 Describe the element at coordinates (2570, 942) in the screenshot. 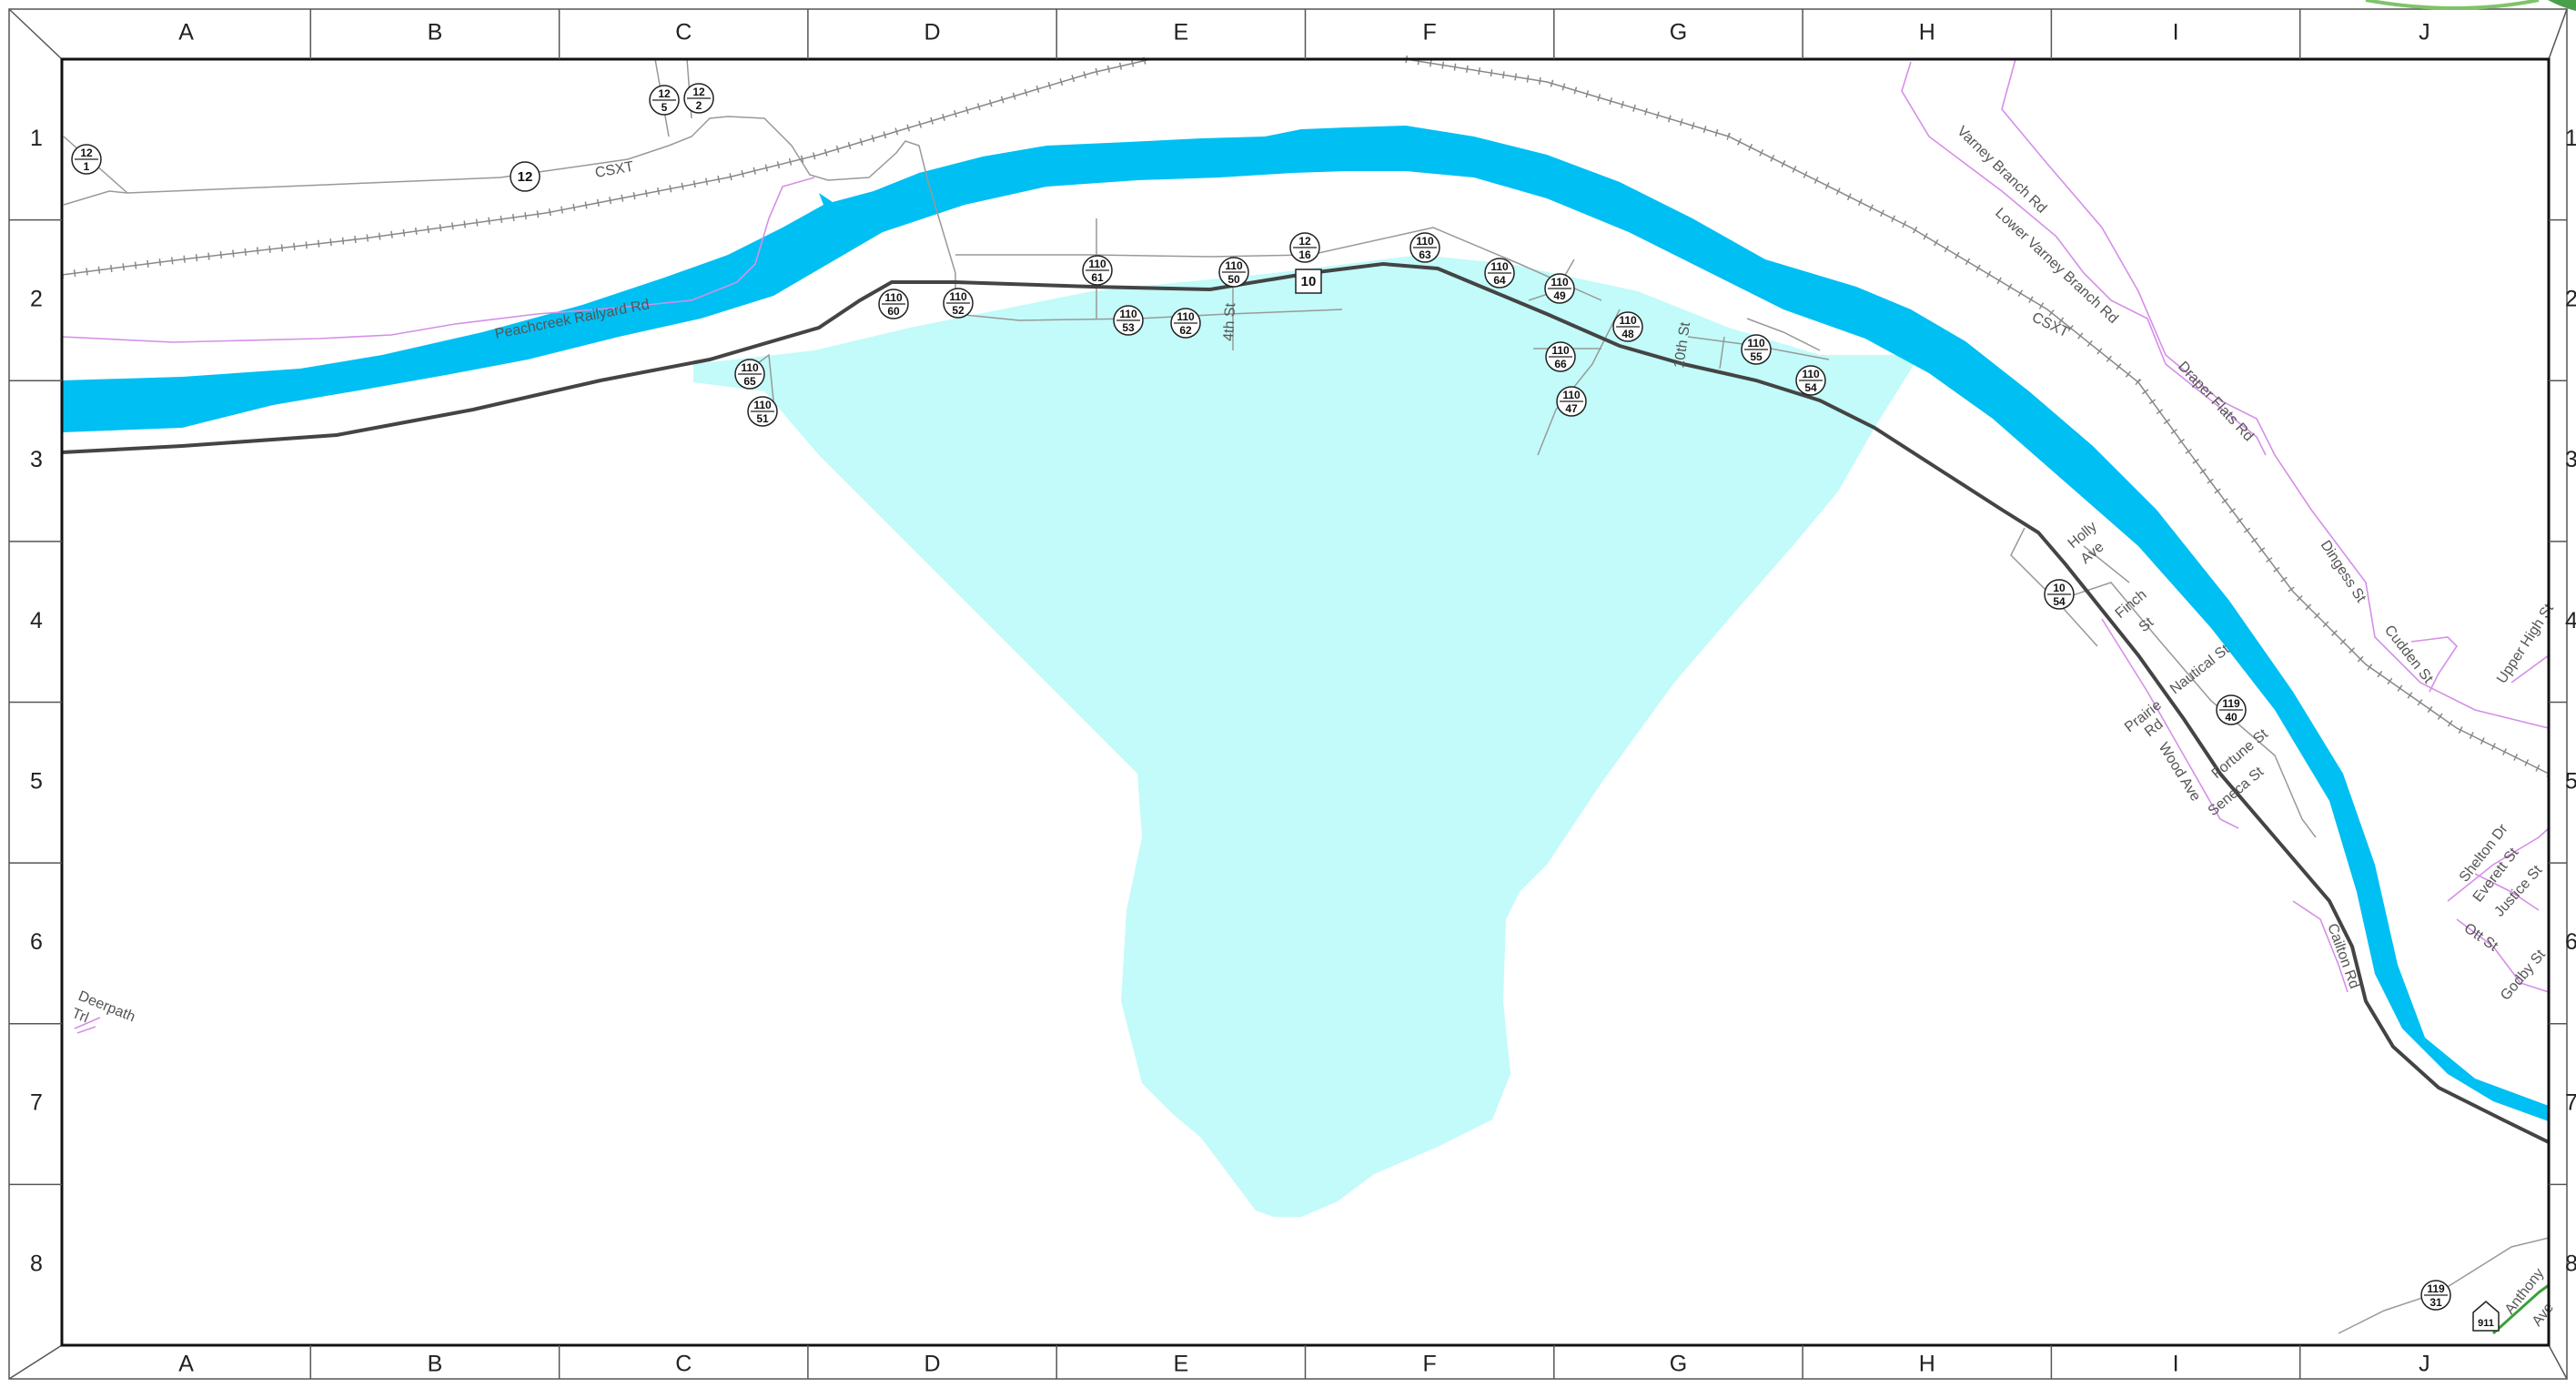

I see `grid-row-label: 6` at that location.